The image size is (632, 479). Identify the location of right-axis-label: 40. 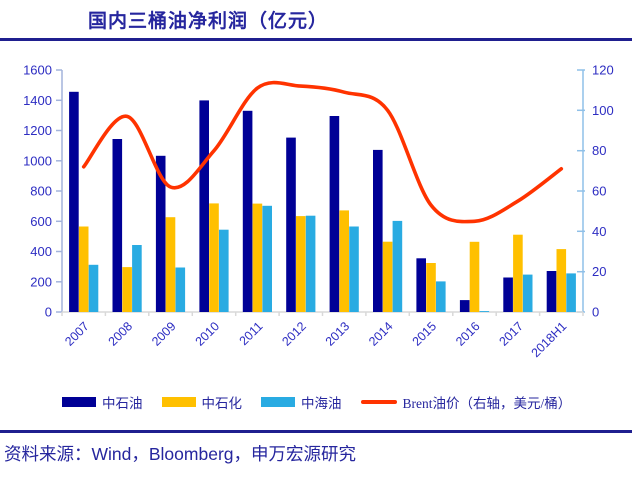
(599, 231).